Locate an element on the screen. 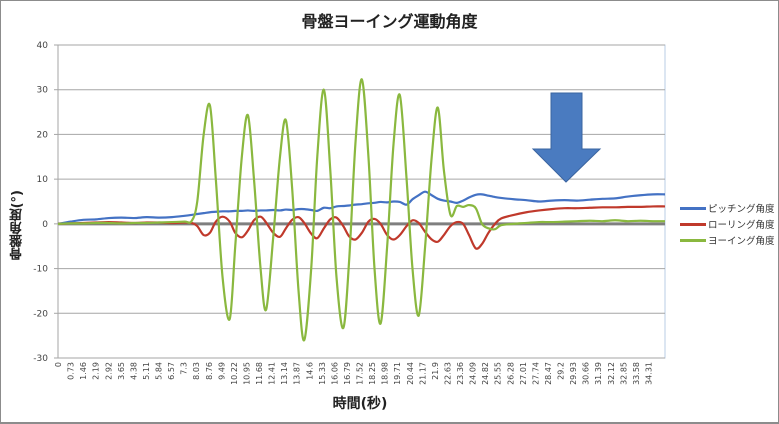  legend: ピッチング角度 ローリング角度 ヨーイング角度 is located at coordinates (727, 224).